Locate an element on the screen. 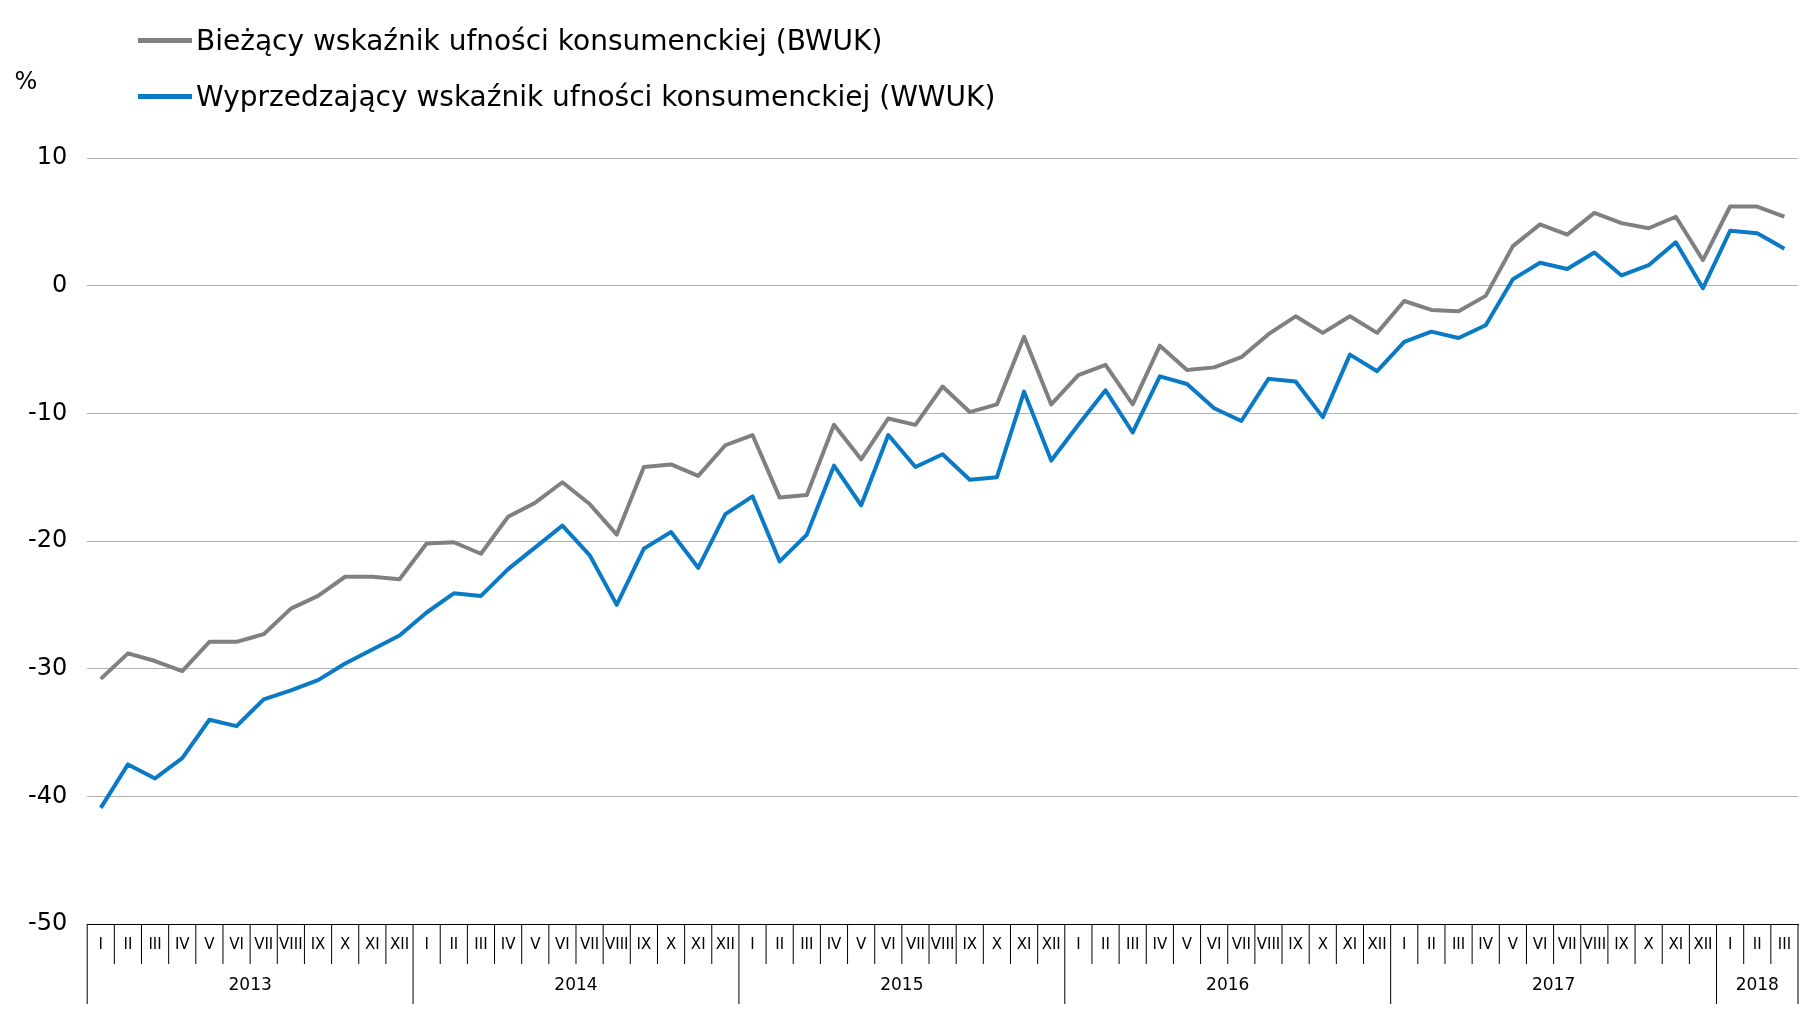  text: 2015 is located at coordinates (902, 984).